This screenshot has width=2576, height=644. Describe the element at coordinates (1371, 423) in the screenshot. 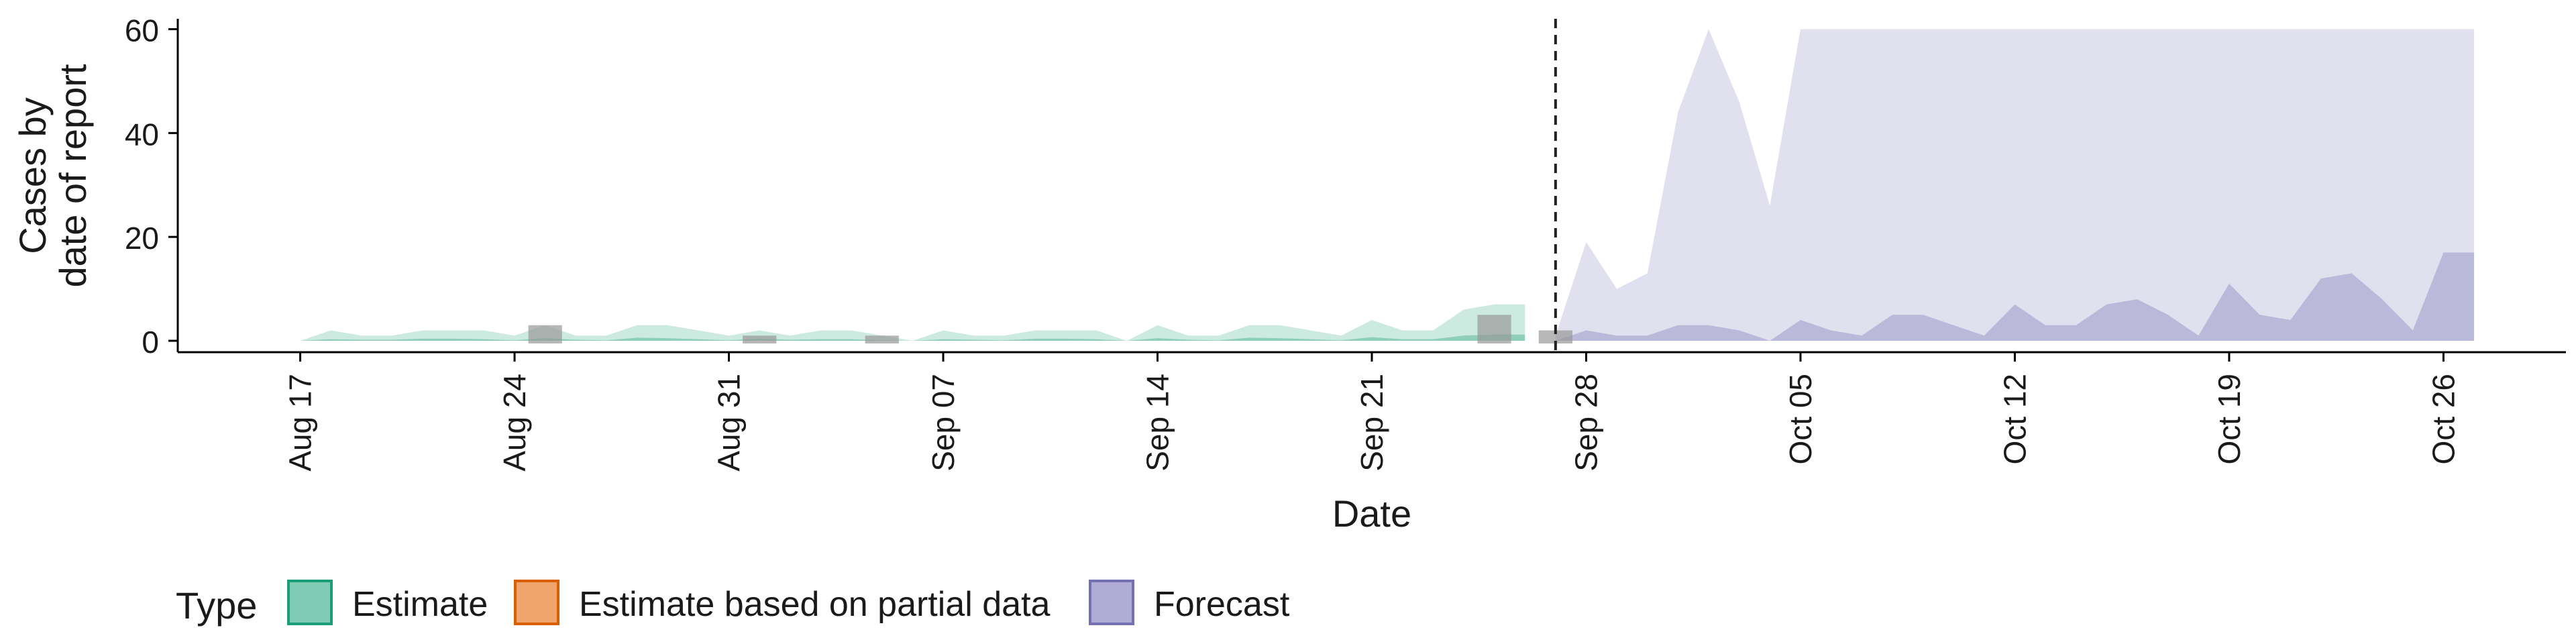

I see `x-tick-label: Sep 21` at that location.